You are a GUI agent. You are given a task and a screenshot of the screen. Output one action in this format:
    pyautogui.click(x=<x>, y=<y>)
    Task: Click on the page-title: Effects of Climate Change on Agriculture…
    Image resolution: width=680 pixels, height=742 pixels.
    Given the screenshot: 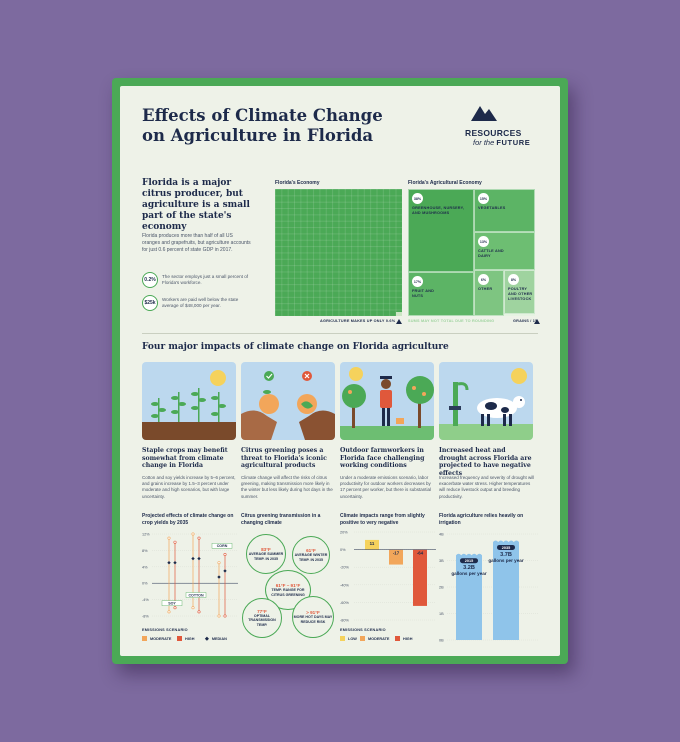 What is the action you would take?
    pyautogui.click(x=262, y=125)
    